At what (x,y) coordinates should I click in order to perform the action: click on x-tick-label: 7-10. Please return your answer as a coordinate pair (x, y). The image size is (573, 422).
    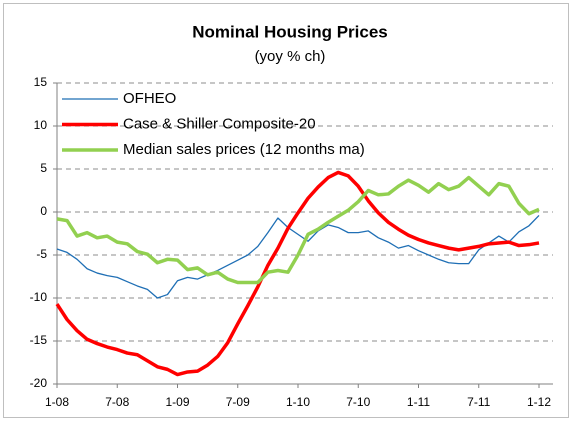
    Looking at the image, I should click on (358, 402).